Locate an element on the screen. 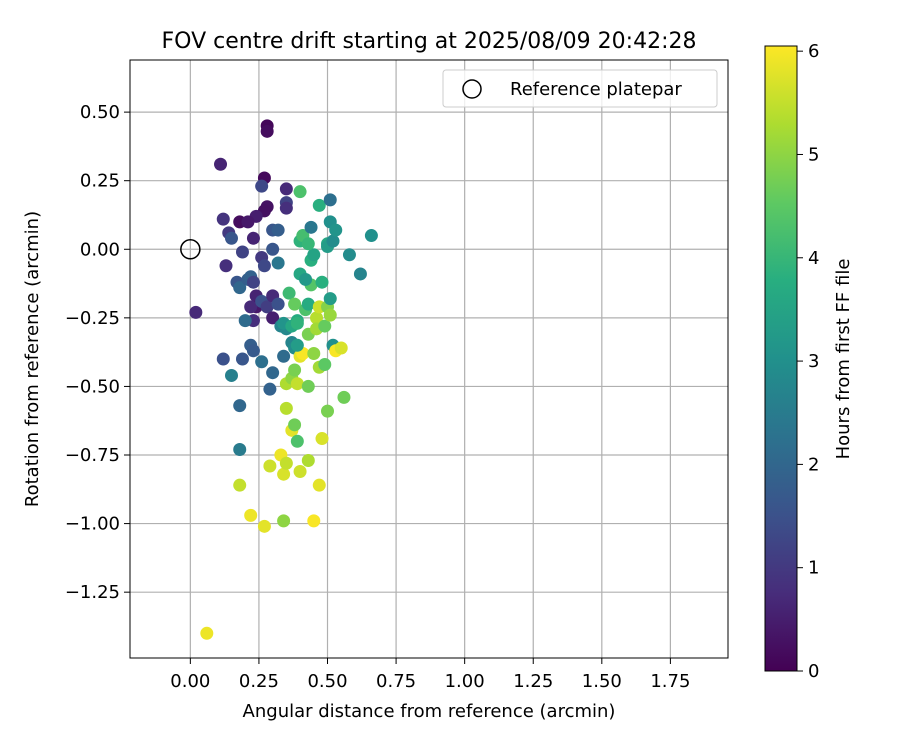 The width and height of the screenshot is (900, 754). x-tick-label: 0.50 is located at coordinates (327, 681).